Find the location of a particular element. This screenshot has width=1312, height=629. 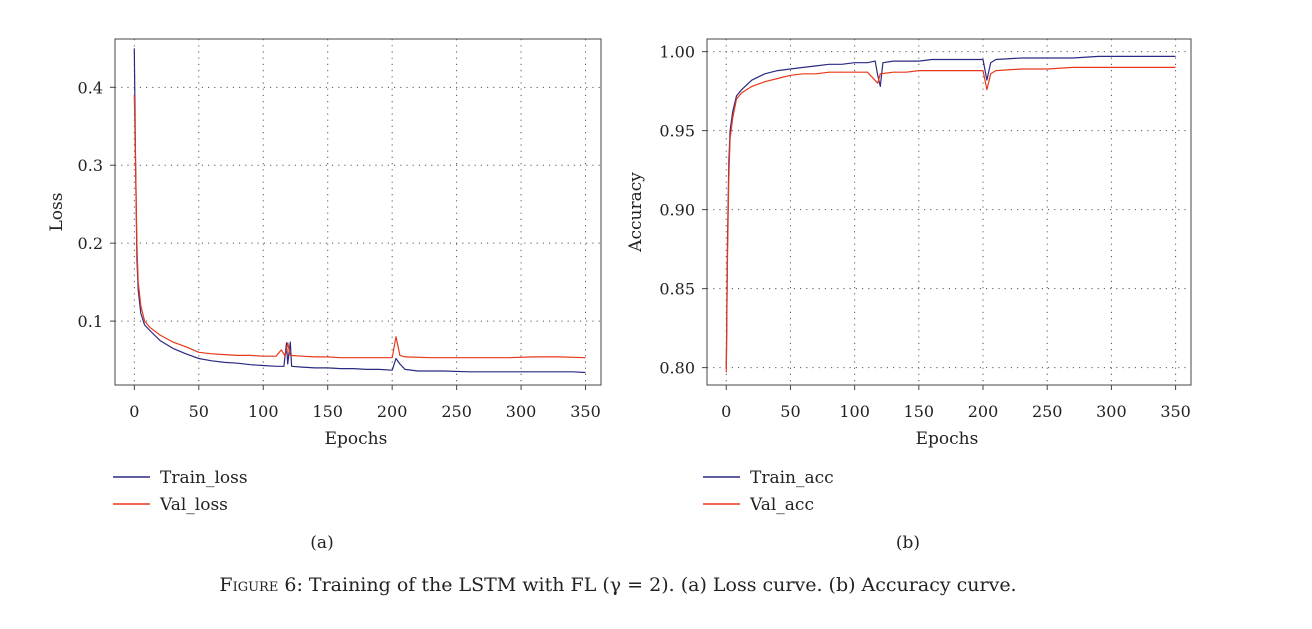

accuracy-x-tick-label: 300 is located at coordinates (1111, 411).